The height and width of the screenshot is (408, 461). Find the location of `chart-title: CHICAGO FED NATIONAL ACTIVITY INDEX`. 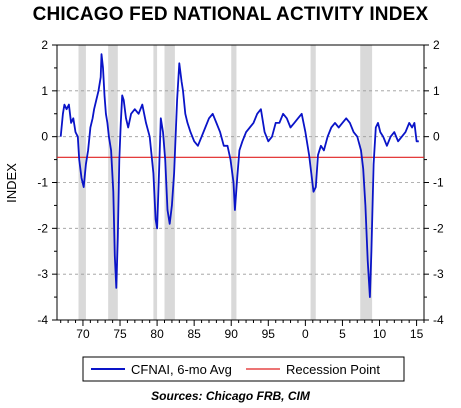

chart-title: CHICAGO FED NATIONAL ACTIVITY INDEX is located at coordinates (230, 14).